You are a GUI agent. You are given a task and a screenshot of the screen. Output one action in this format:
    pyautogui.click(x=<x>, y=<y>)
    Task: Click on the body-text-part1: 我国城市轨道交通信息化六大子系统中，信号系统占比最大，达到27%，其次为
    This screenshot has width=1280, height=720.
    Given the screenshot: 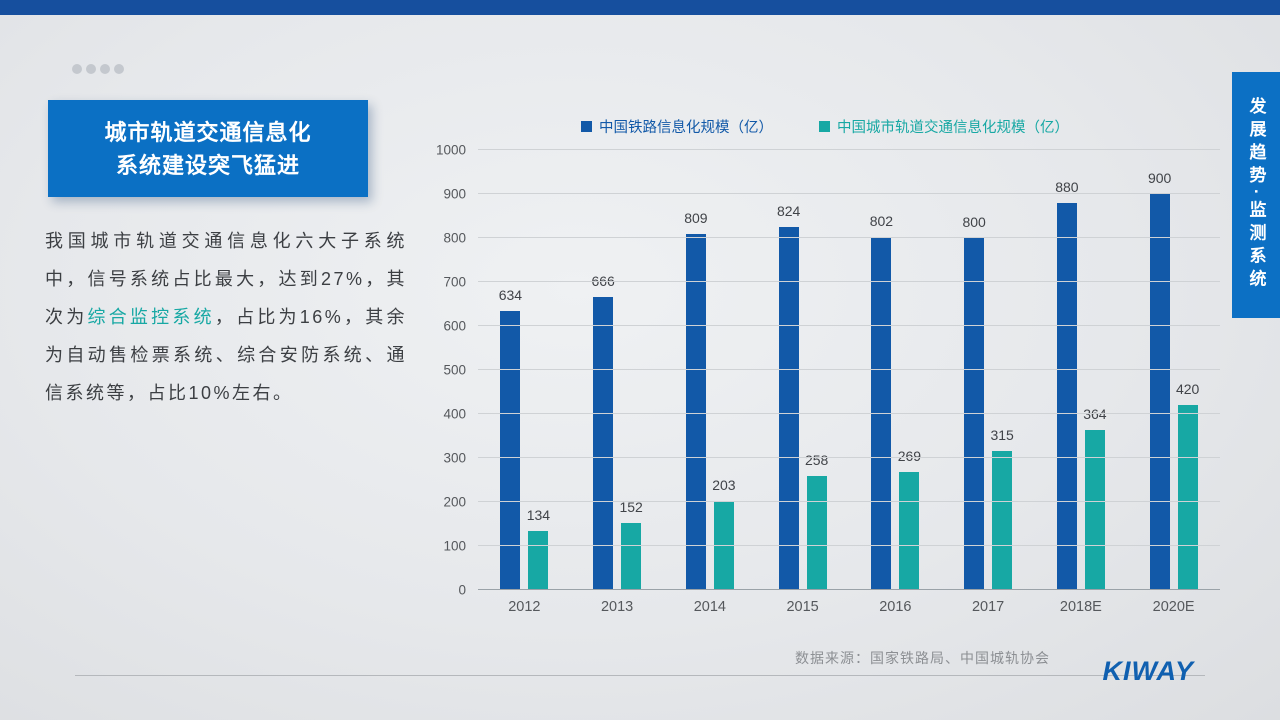 What is the action you would take?
    pyautogui.click(x=226, y=279)
    